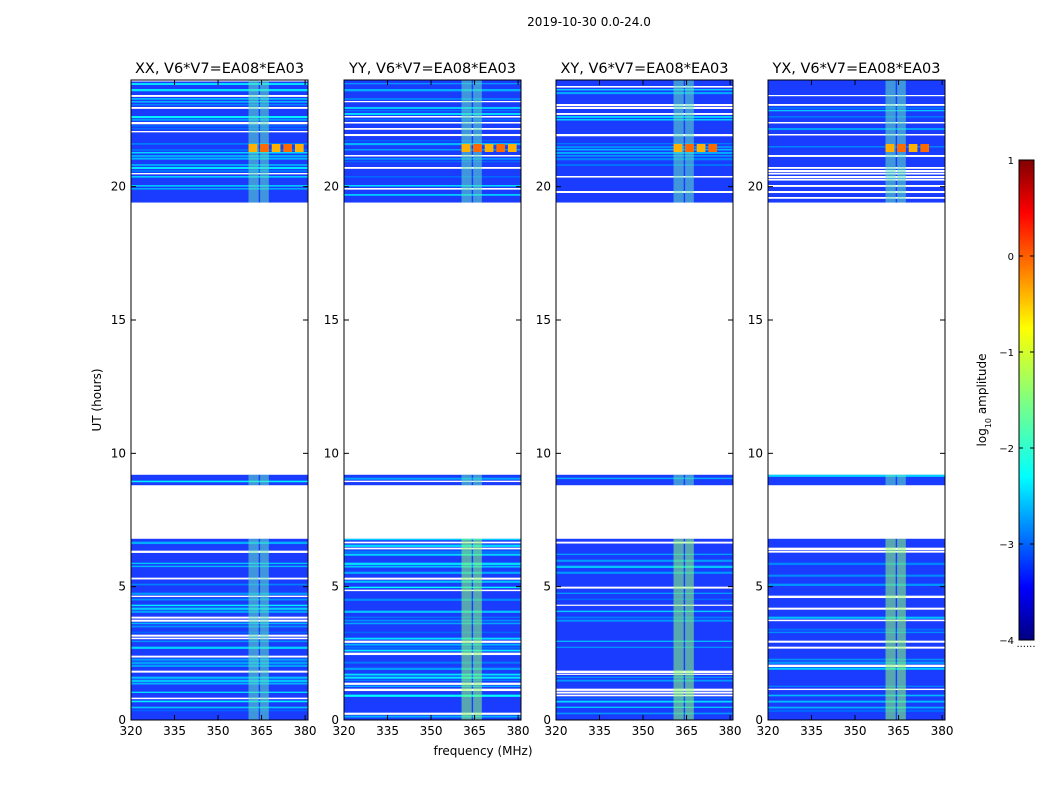  I want to click on heatmap-bands, so click(644, 400).